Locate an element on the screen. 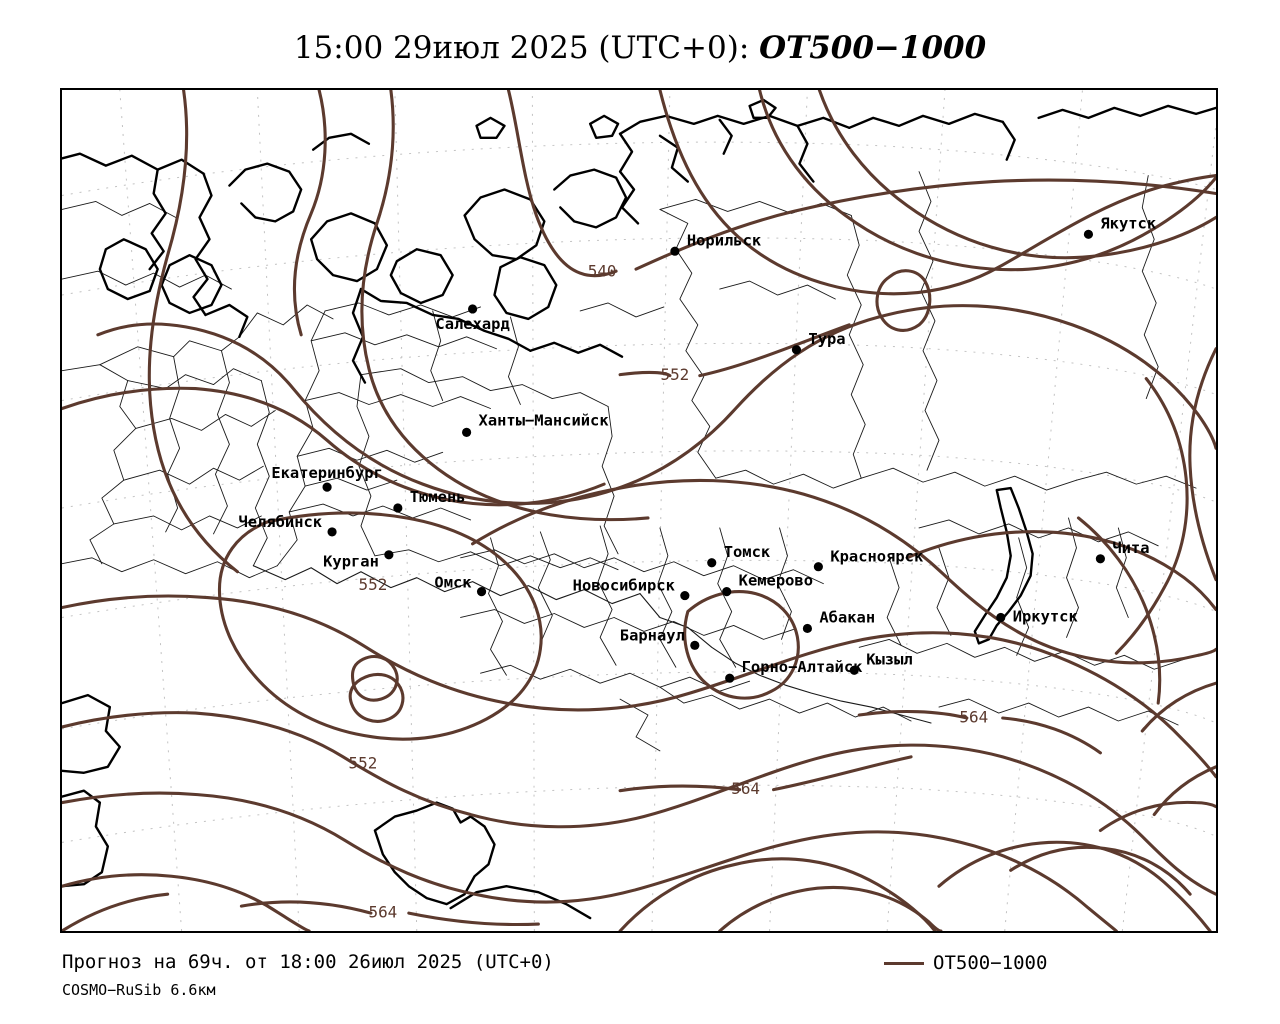 The image size is (1280, 1024). city-marker: Барнаул is located at coordinates (660, 638).